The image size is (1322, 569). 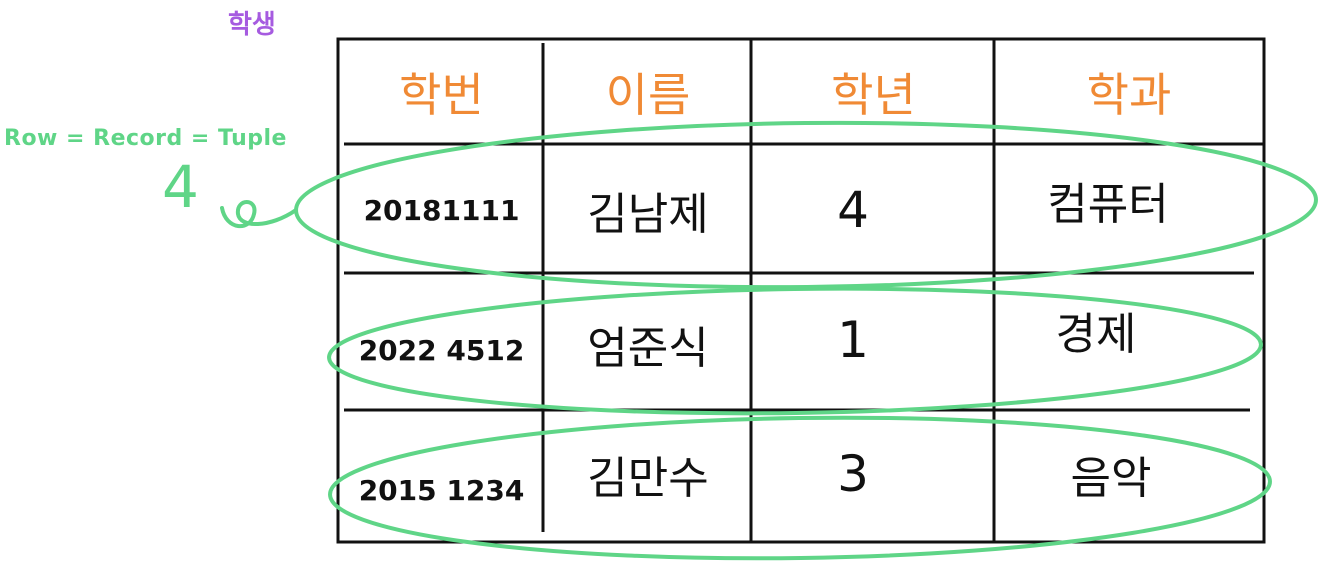 What do you see at coordinates (441, 95) in the screenshot?
I see `header-cell-student-id: 학번` at bounding box center [441, 95].